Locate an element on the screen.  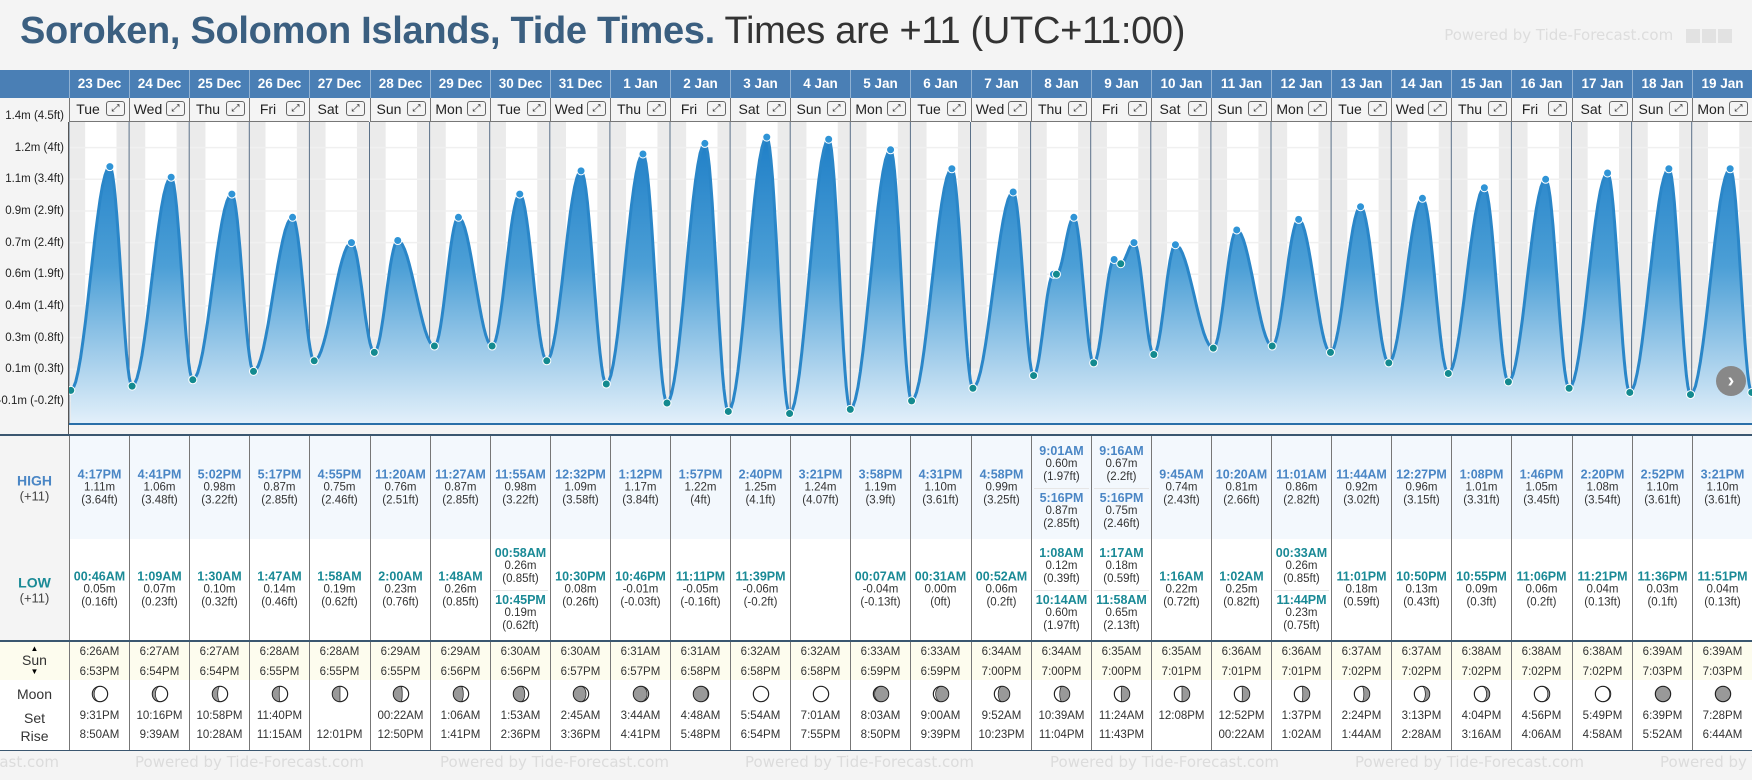
high-tide-cell: 1:46PM 1.05m (3.45ft) is located at coordinates (1541, 487).